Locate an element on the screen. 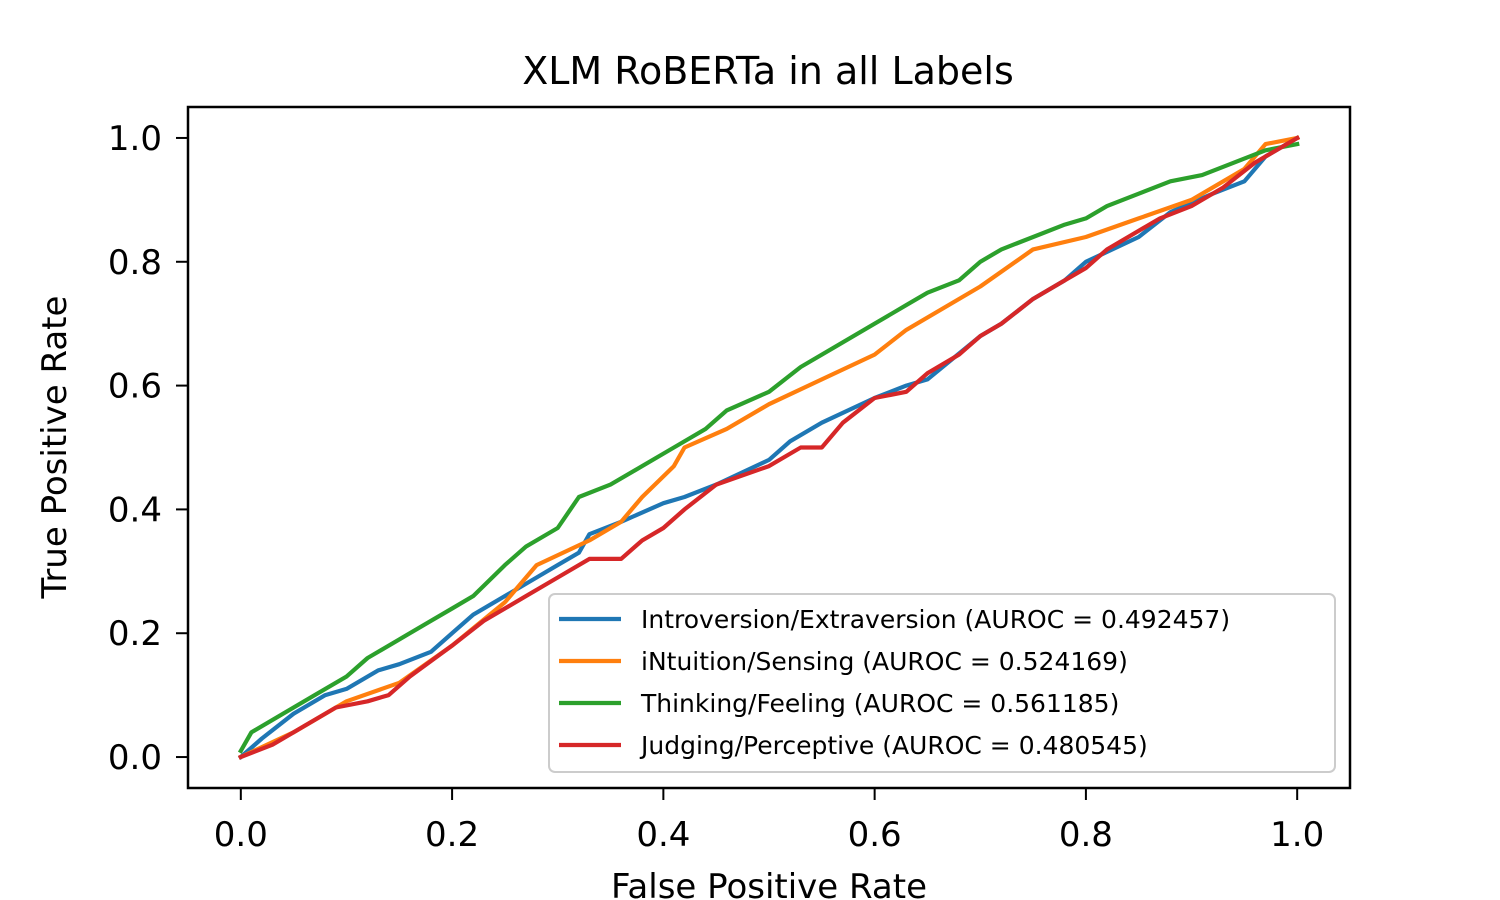 Image resolution: width=1500 pixels, height=900 pixels. x-tick-label: 0.6 is located at coordinates (875, 835).